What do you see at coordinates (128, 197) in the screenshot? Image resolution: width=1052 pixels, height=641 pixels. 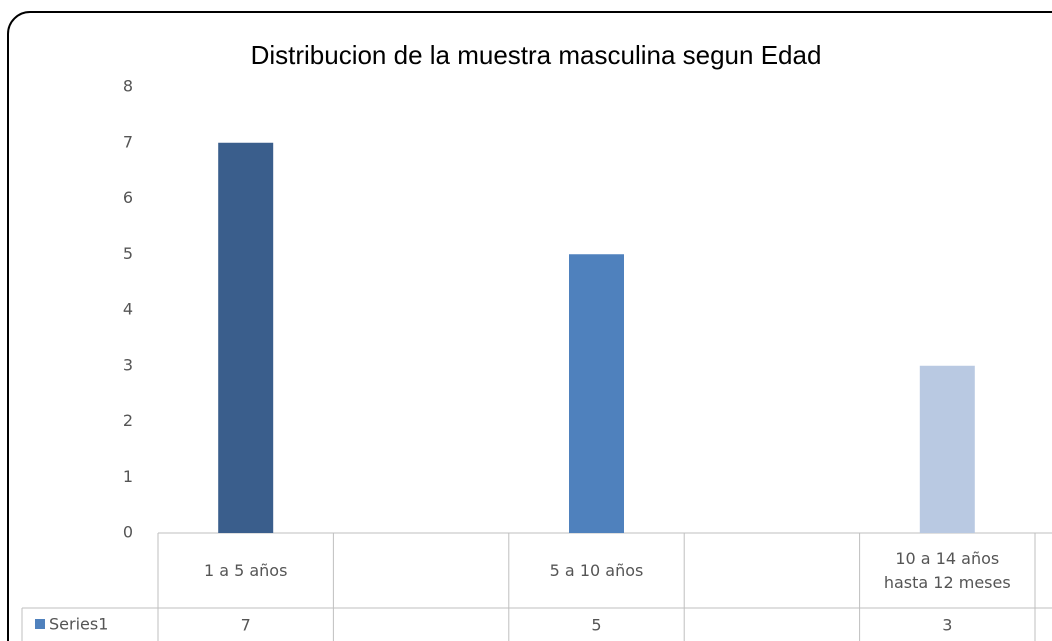 I see `y-tick-label: 6` at bounding box center [128, 197].